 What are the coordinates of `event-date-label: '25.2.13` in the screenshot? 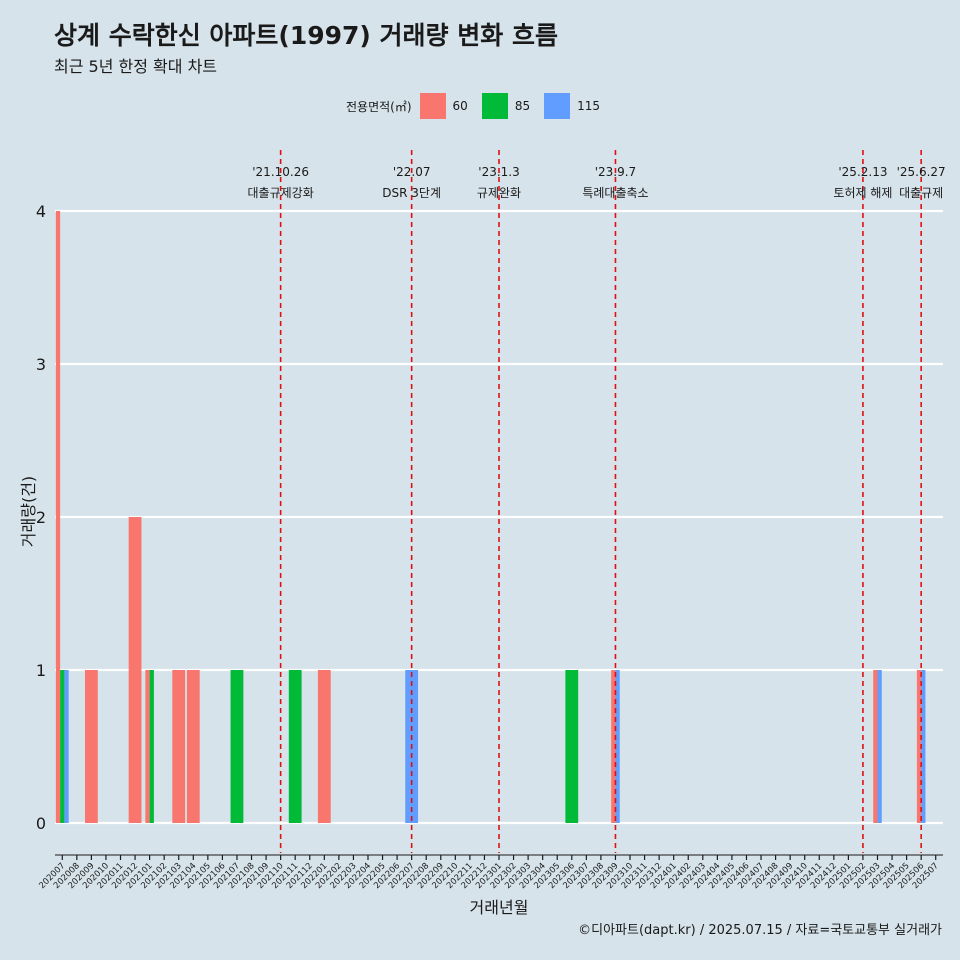 It's located at (862, 172).